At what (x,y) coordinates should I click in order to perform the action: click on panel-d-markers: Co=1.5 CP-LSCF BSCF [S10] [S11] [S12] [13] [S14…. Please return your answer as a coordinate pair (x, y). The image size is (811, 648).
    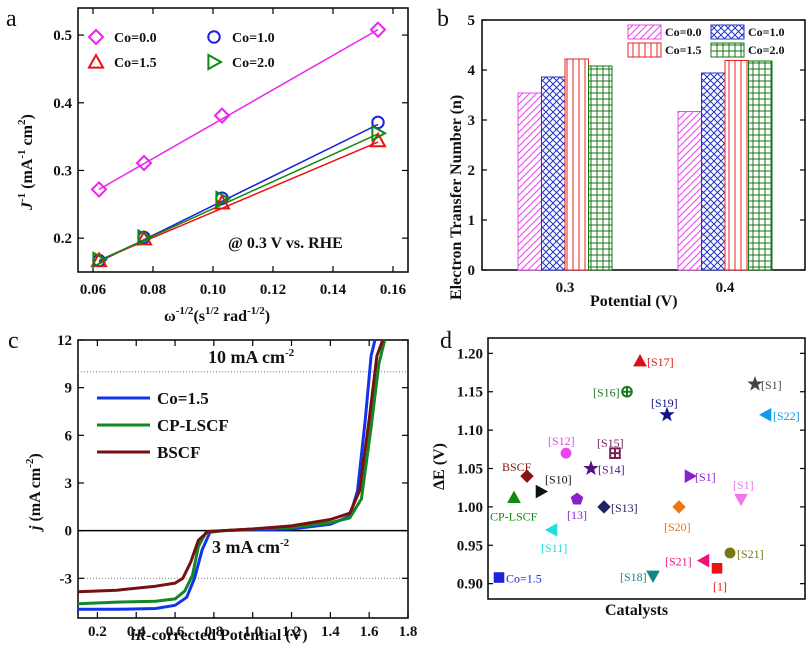
    Looking at the image, I should click on (645, 473).